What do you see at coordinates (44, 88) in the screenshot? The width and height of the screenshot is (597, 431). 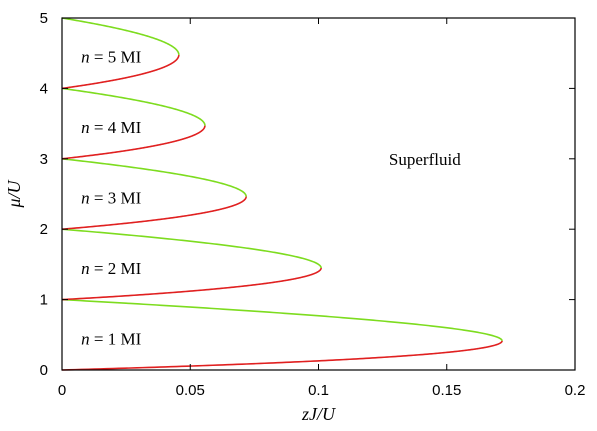 I see `y-tick-label: 4` at bounding box center [44, 88].